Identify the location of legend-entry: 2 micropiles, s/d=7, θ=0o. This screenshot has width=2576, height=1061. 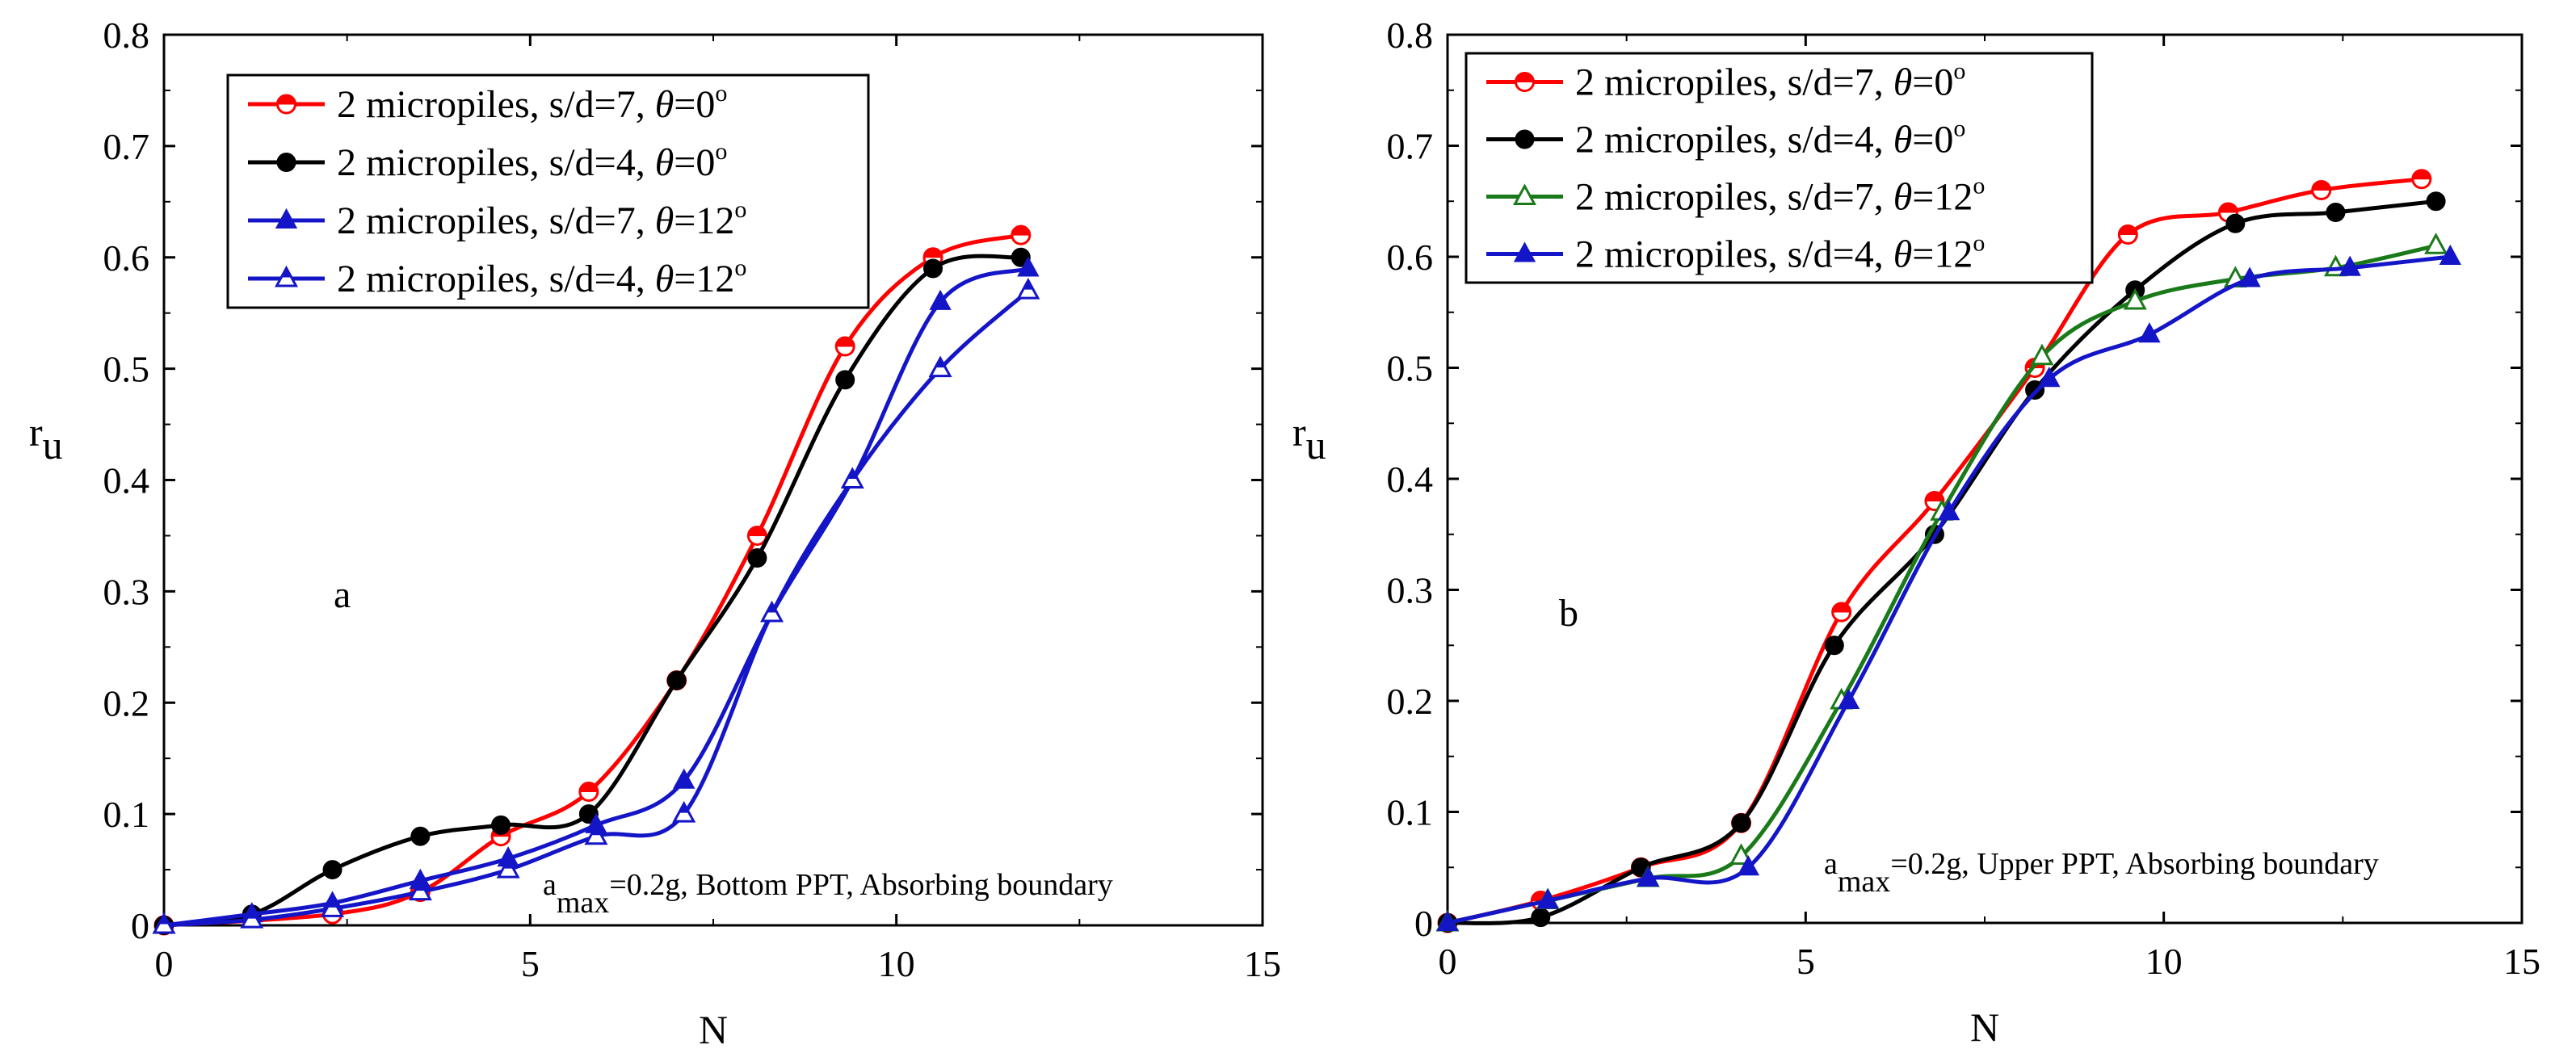
(1725, 81).